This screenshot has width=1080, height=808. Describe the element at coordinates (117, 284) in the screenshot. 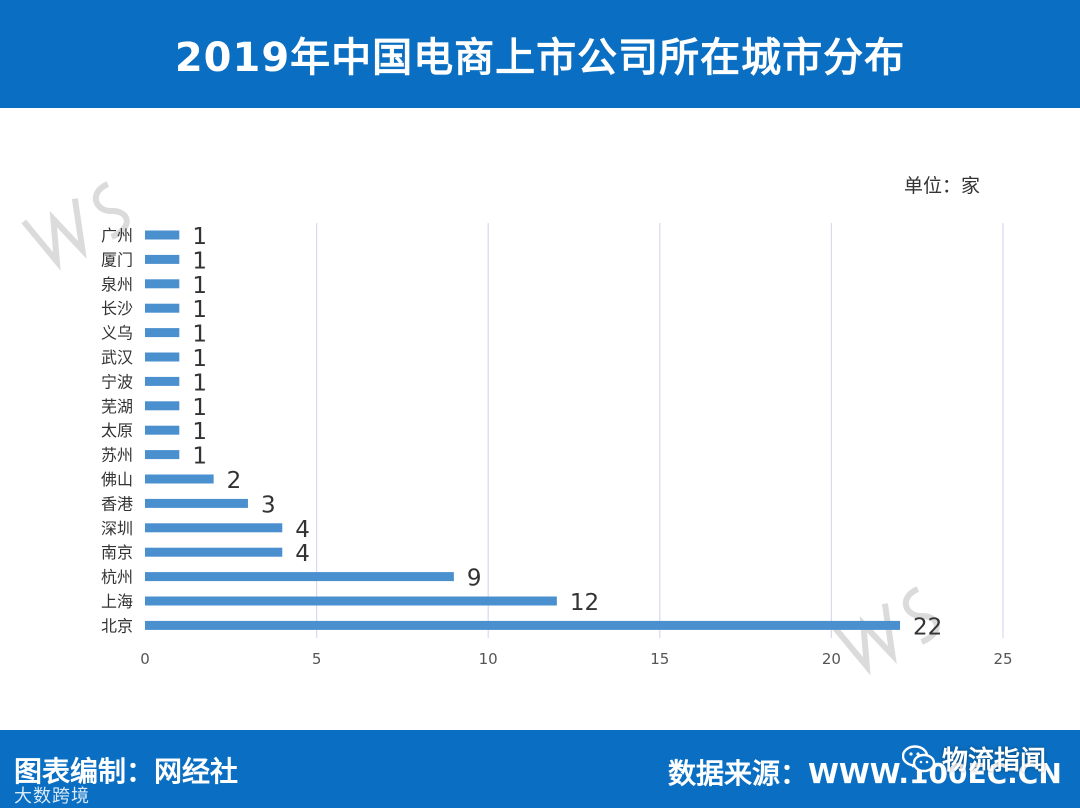

I see `category-label: 泉州` at that location.